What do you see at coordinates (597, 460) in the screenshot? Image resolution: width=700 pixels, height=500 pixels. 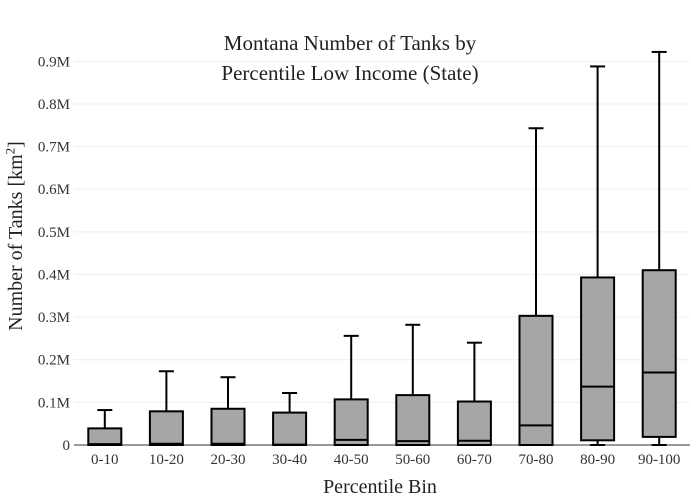 I see `x-tick-label: 80-90` at bounding box center [597, 460].